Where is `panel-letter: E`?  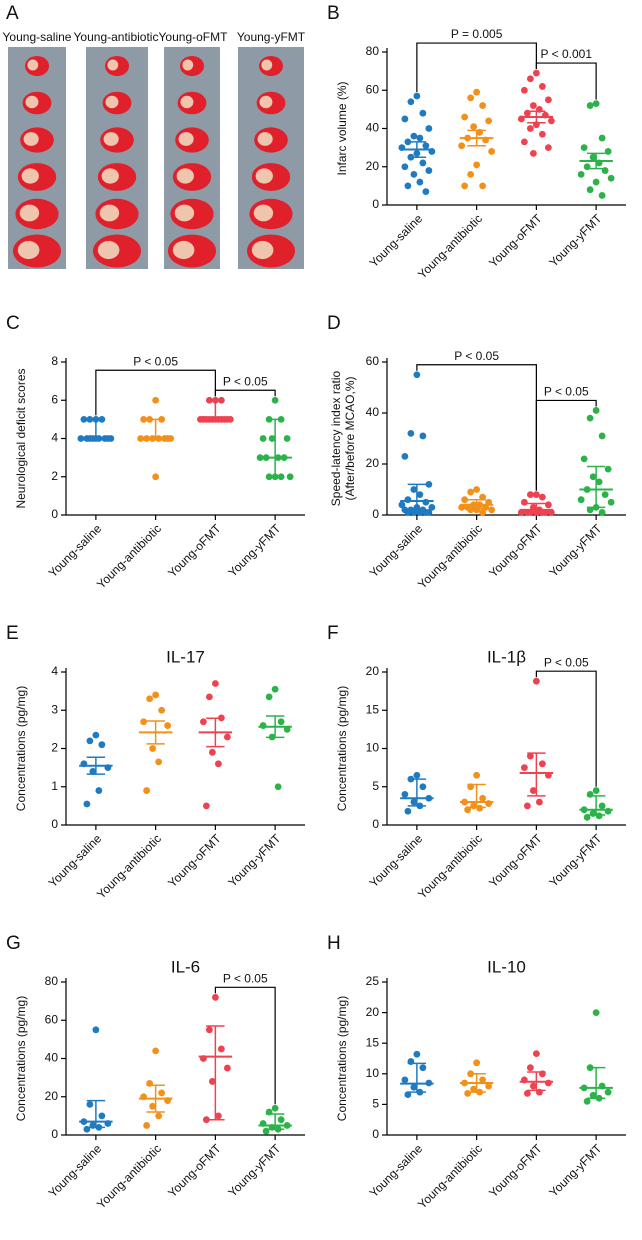 panel-letter: E is located at coordinates (12, 633).